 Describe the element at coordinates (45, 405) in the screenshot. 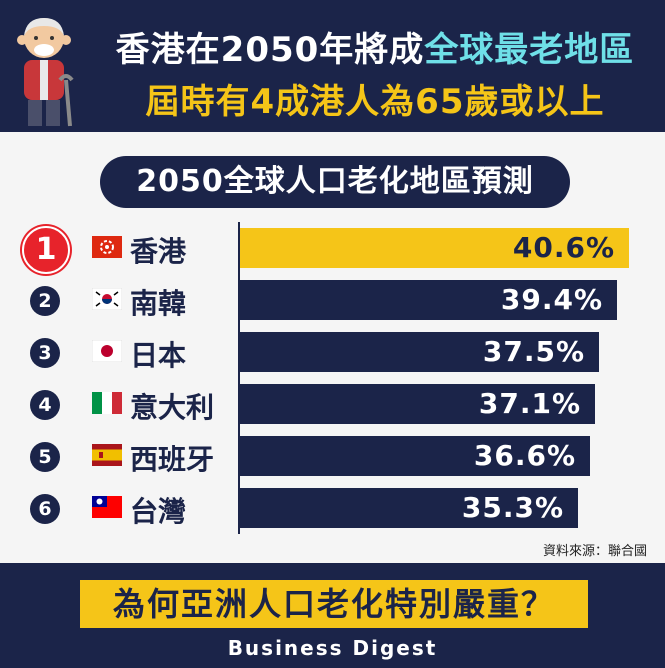

I see `rank-badge: 4` at that location.